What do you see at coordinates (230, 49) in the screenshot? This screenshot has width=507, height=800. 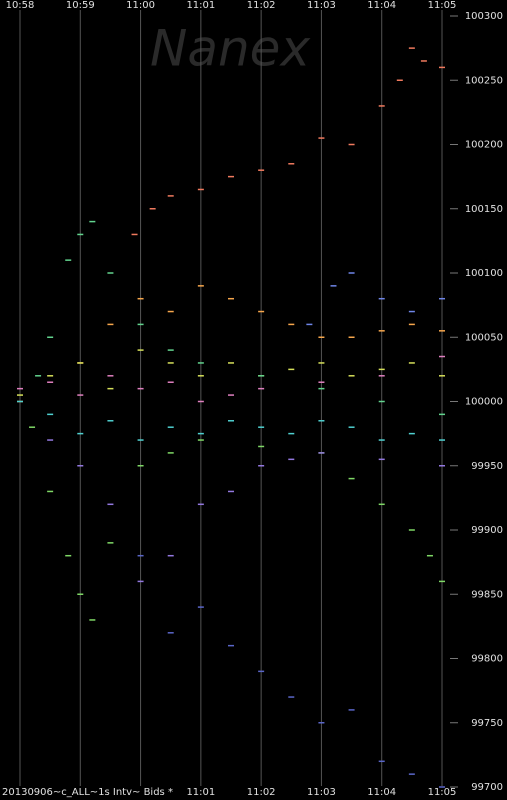 I see `watermark: Nanex` at bounding box center [230, 49].